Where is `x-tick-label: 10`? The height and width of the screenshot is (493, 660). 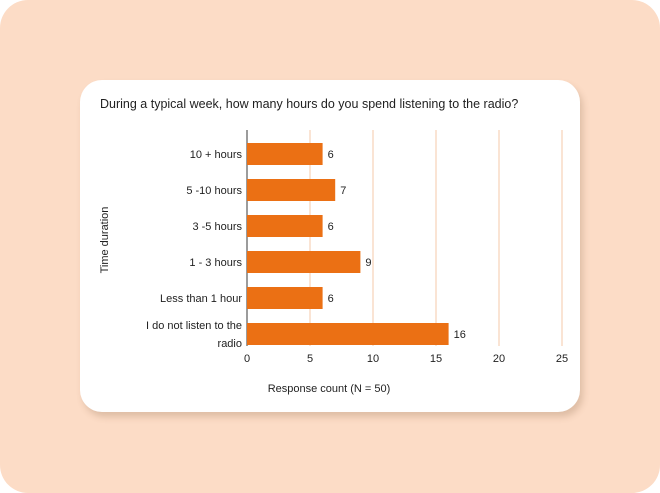 x-tick-label: 10 is located at coordinates (373, 359).